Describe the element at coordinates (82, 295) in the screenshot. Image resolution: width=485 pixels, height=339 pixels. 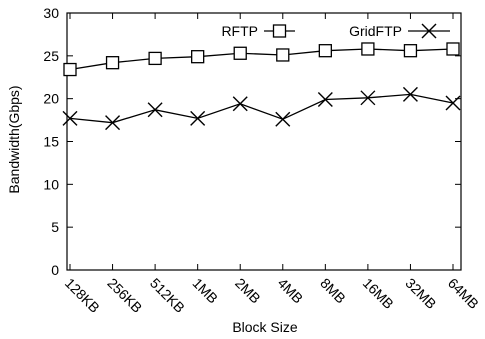
I see `x-tick-label: 128KB` at that location.